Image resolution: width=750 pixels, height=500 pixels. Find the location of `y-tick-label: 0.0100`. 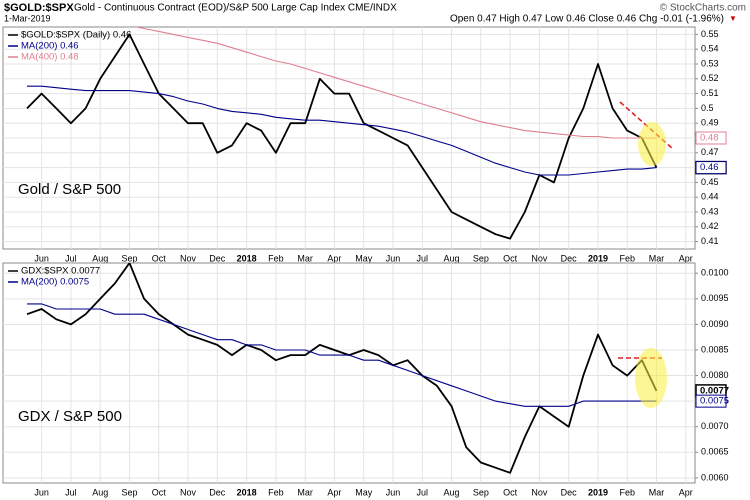

y-tick-label: 0.0100 is located at coordinates (715, 273).